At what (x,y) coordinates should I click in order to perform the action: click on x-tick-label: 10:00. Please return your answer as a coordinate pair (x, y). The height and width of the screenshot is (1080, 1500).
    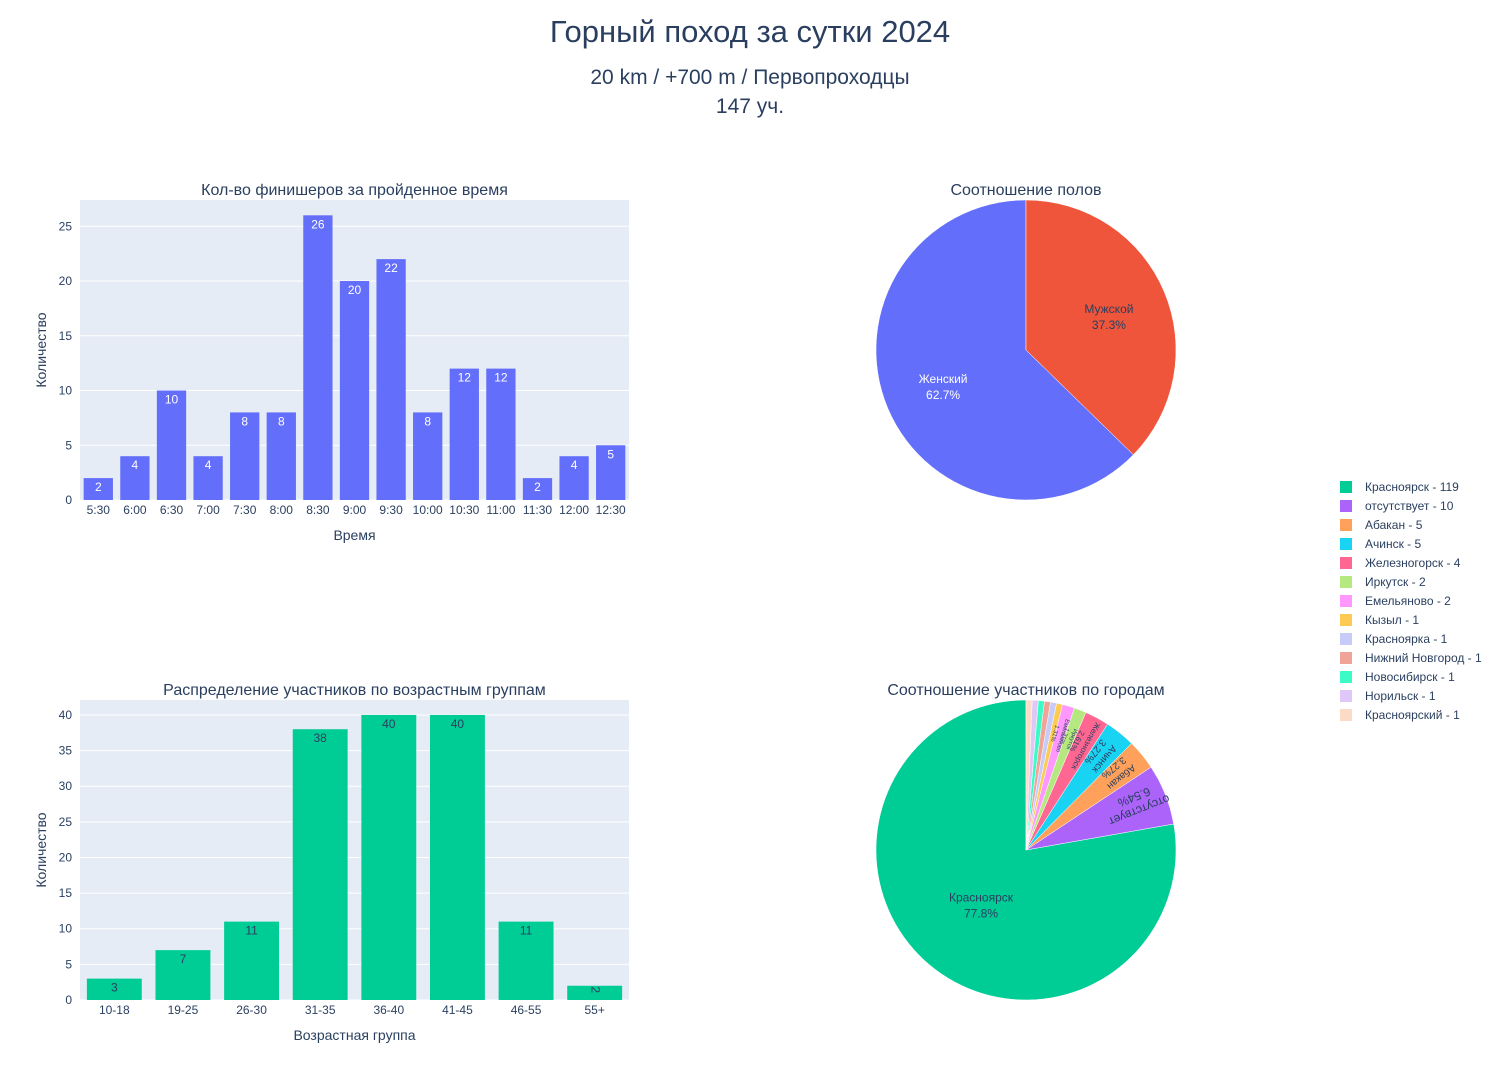
    Looking at the image, I should click on (428, 510).